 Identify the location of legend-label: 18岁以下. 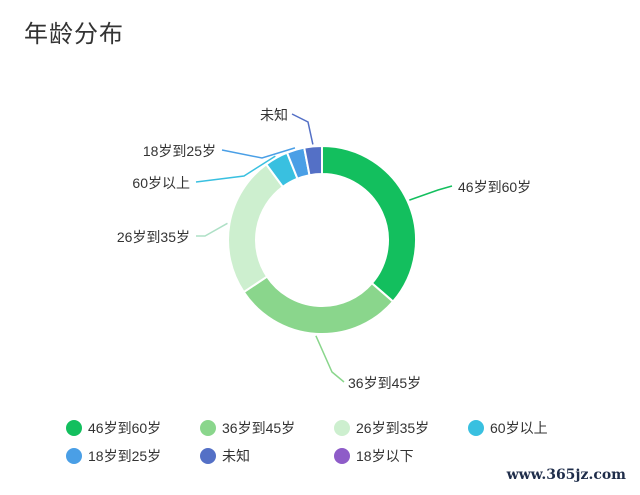
(385, 456).